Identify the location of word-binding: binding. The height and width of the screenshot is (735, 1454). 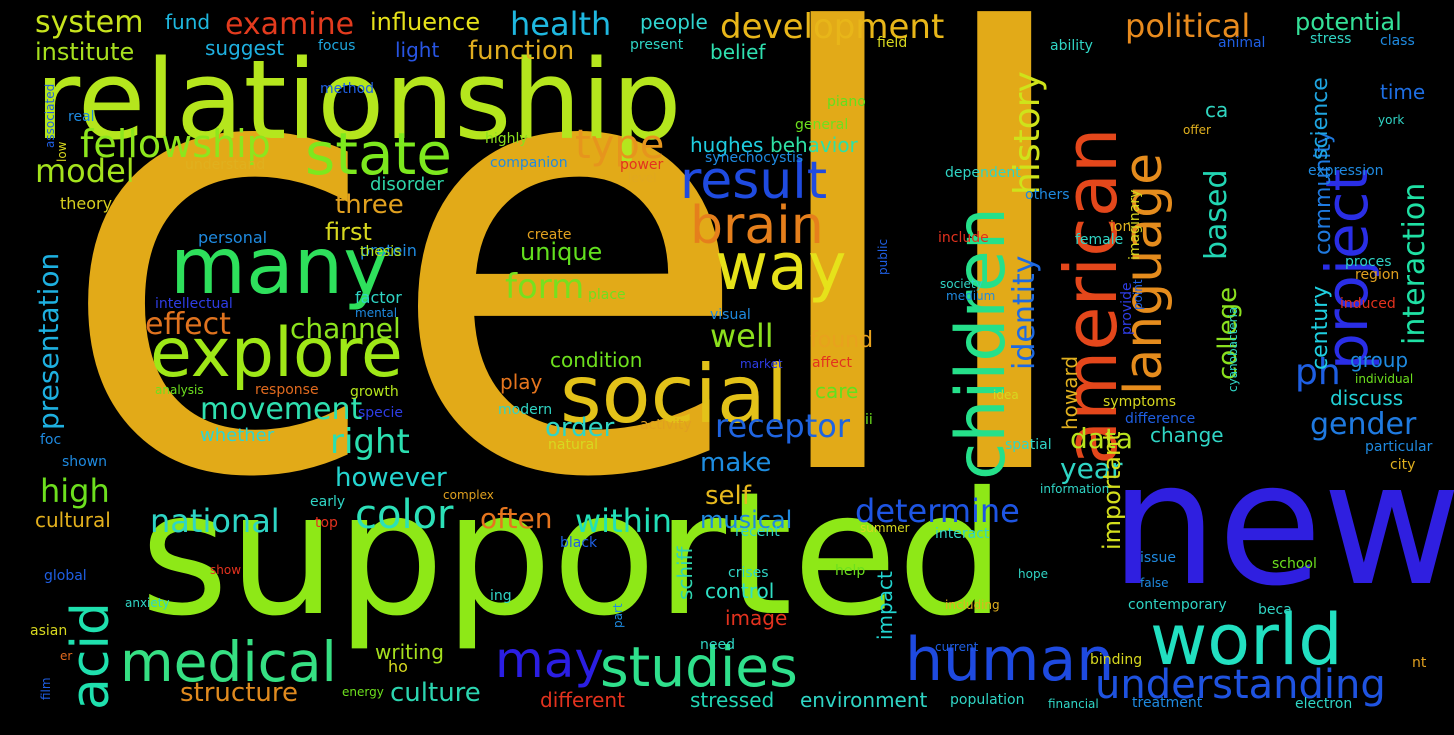
(1116, 660).